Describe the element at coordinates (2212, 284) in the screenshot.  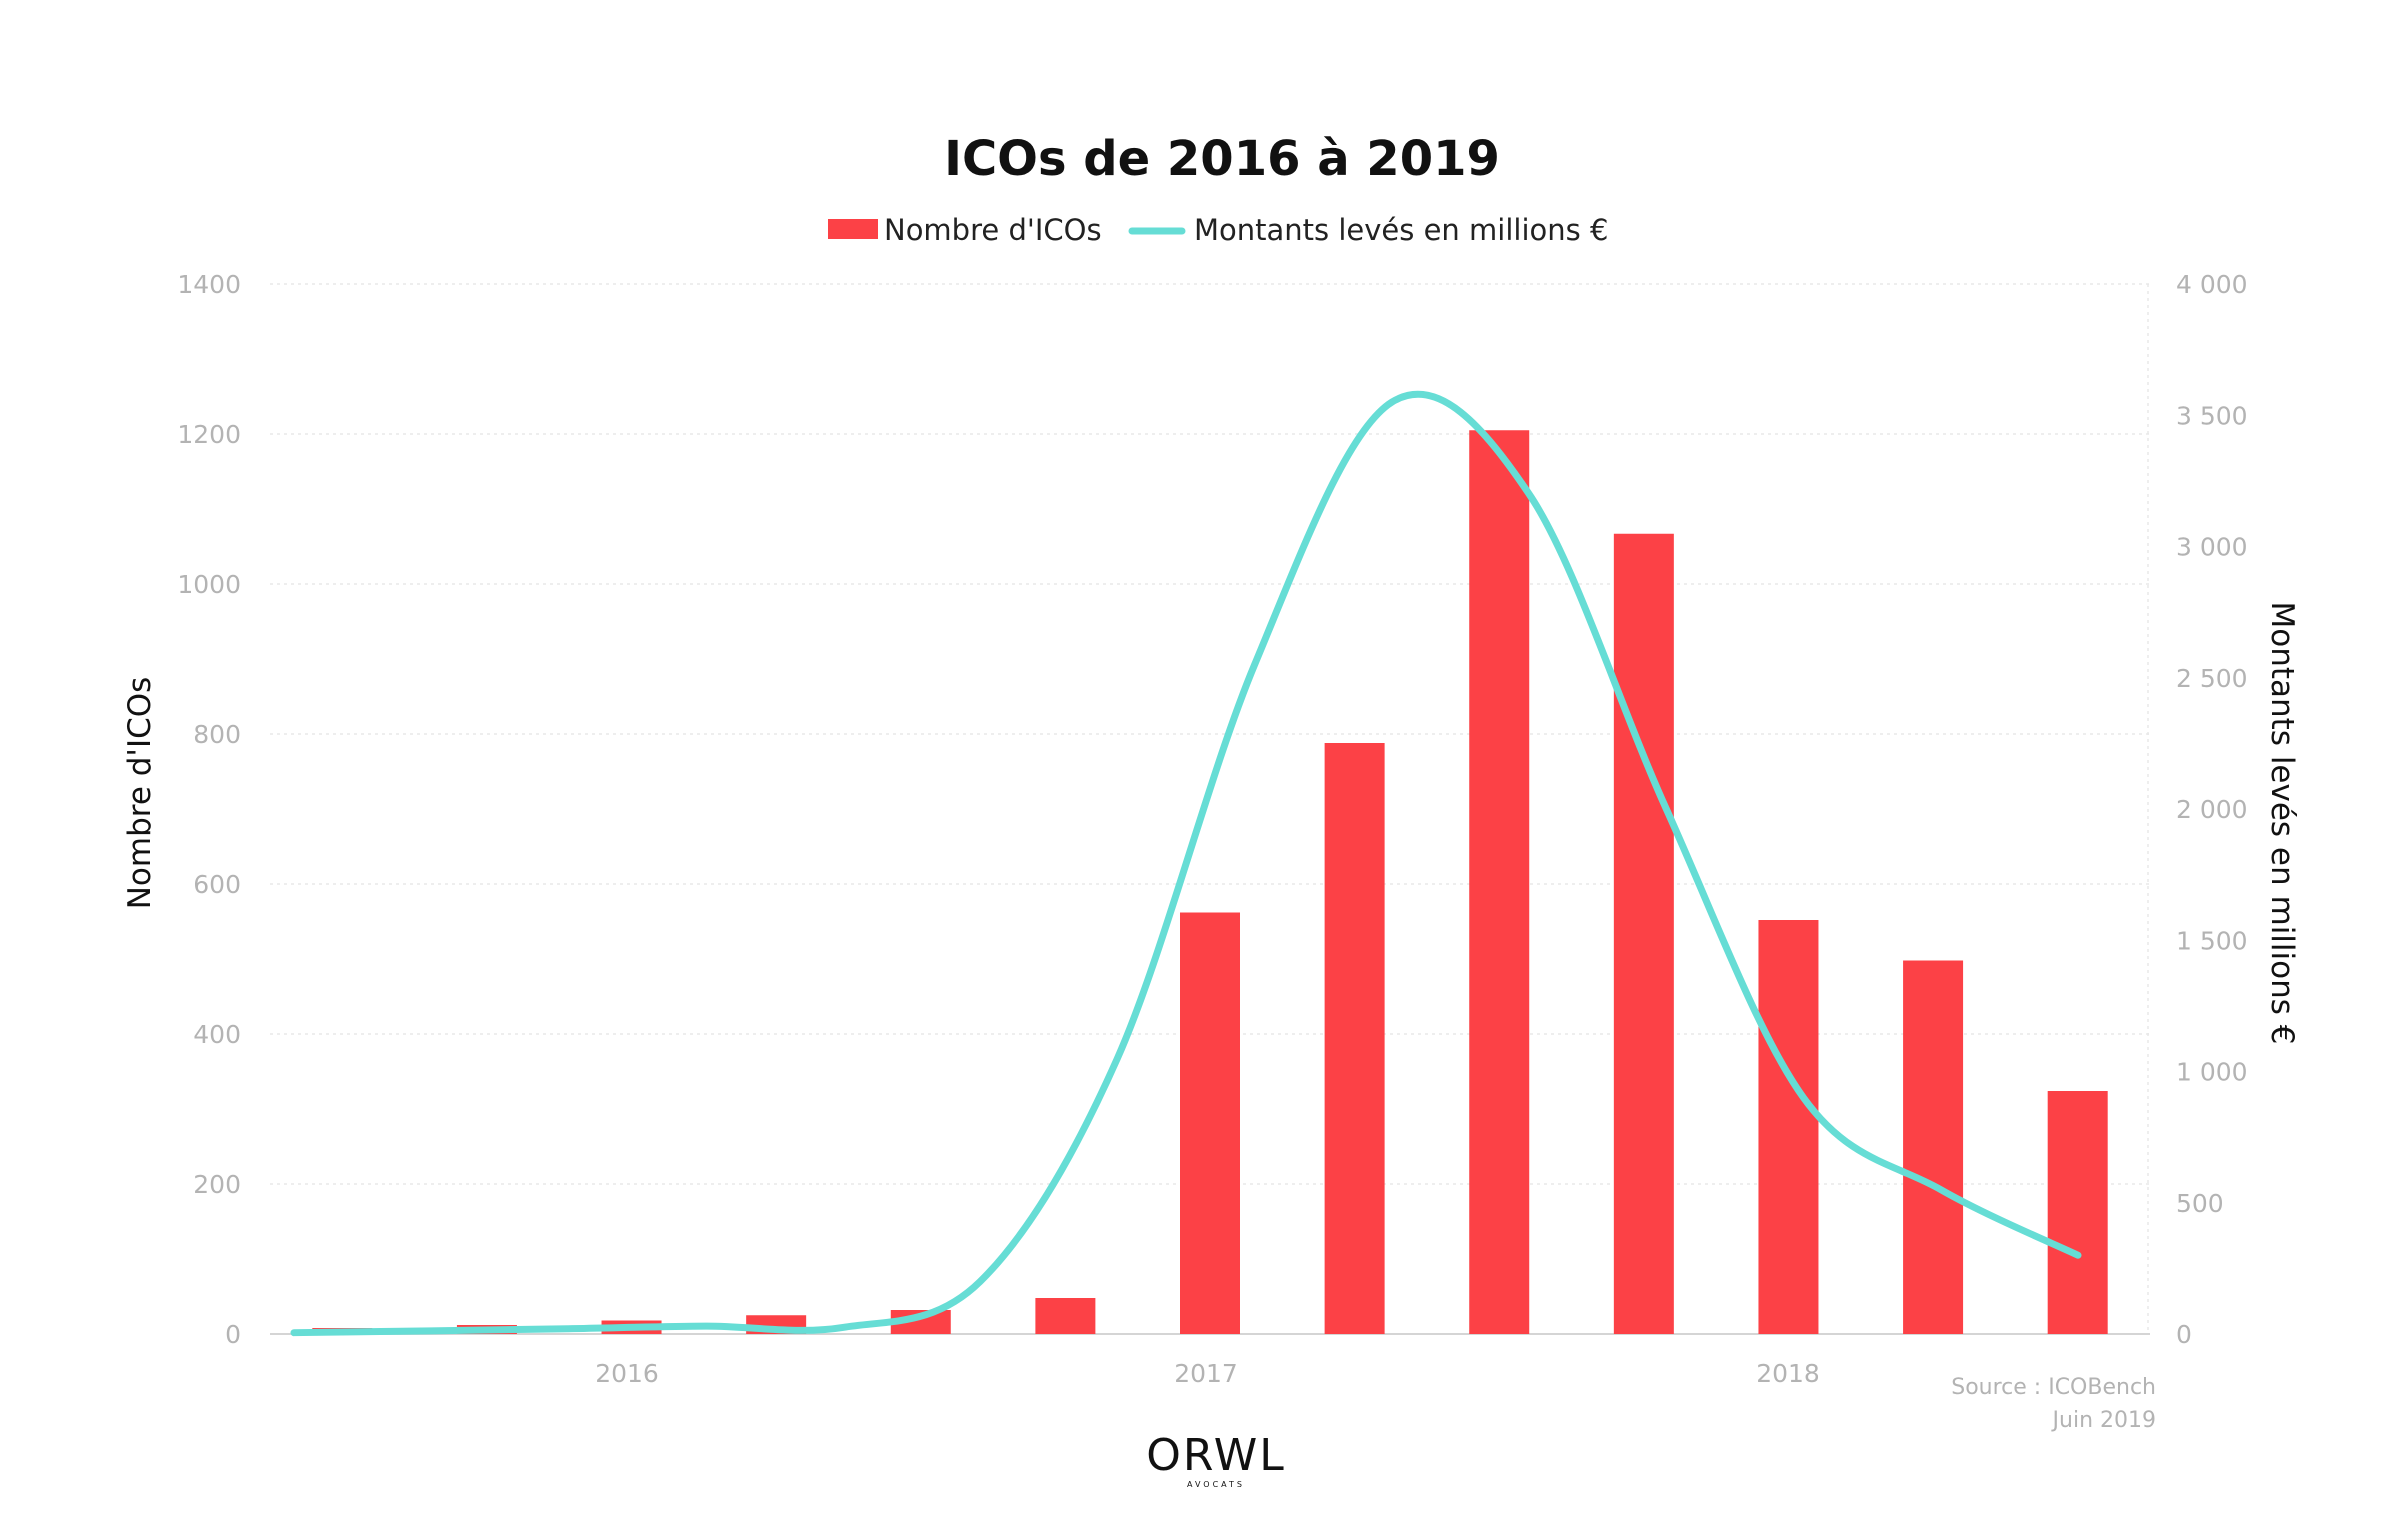
I see `right-tick-label: 4 000` at that location.